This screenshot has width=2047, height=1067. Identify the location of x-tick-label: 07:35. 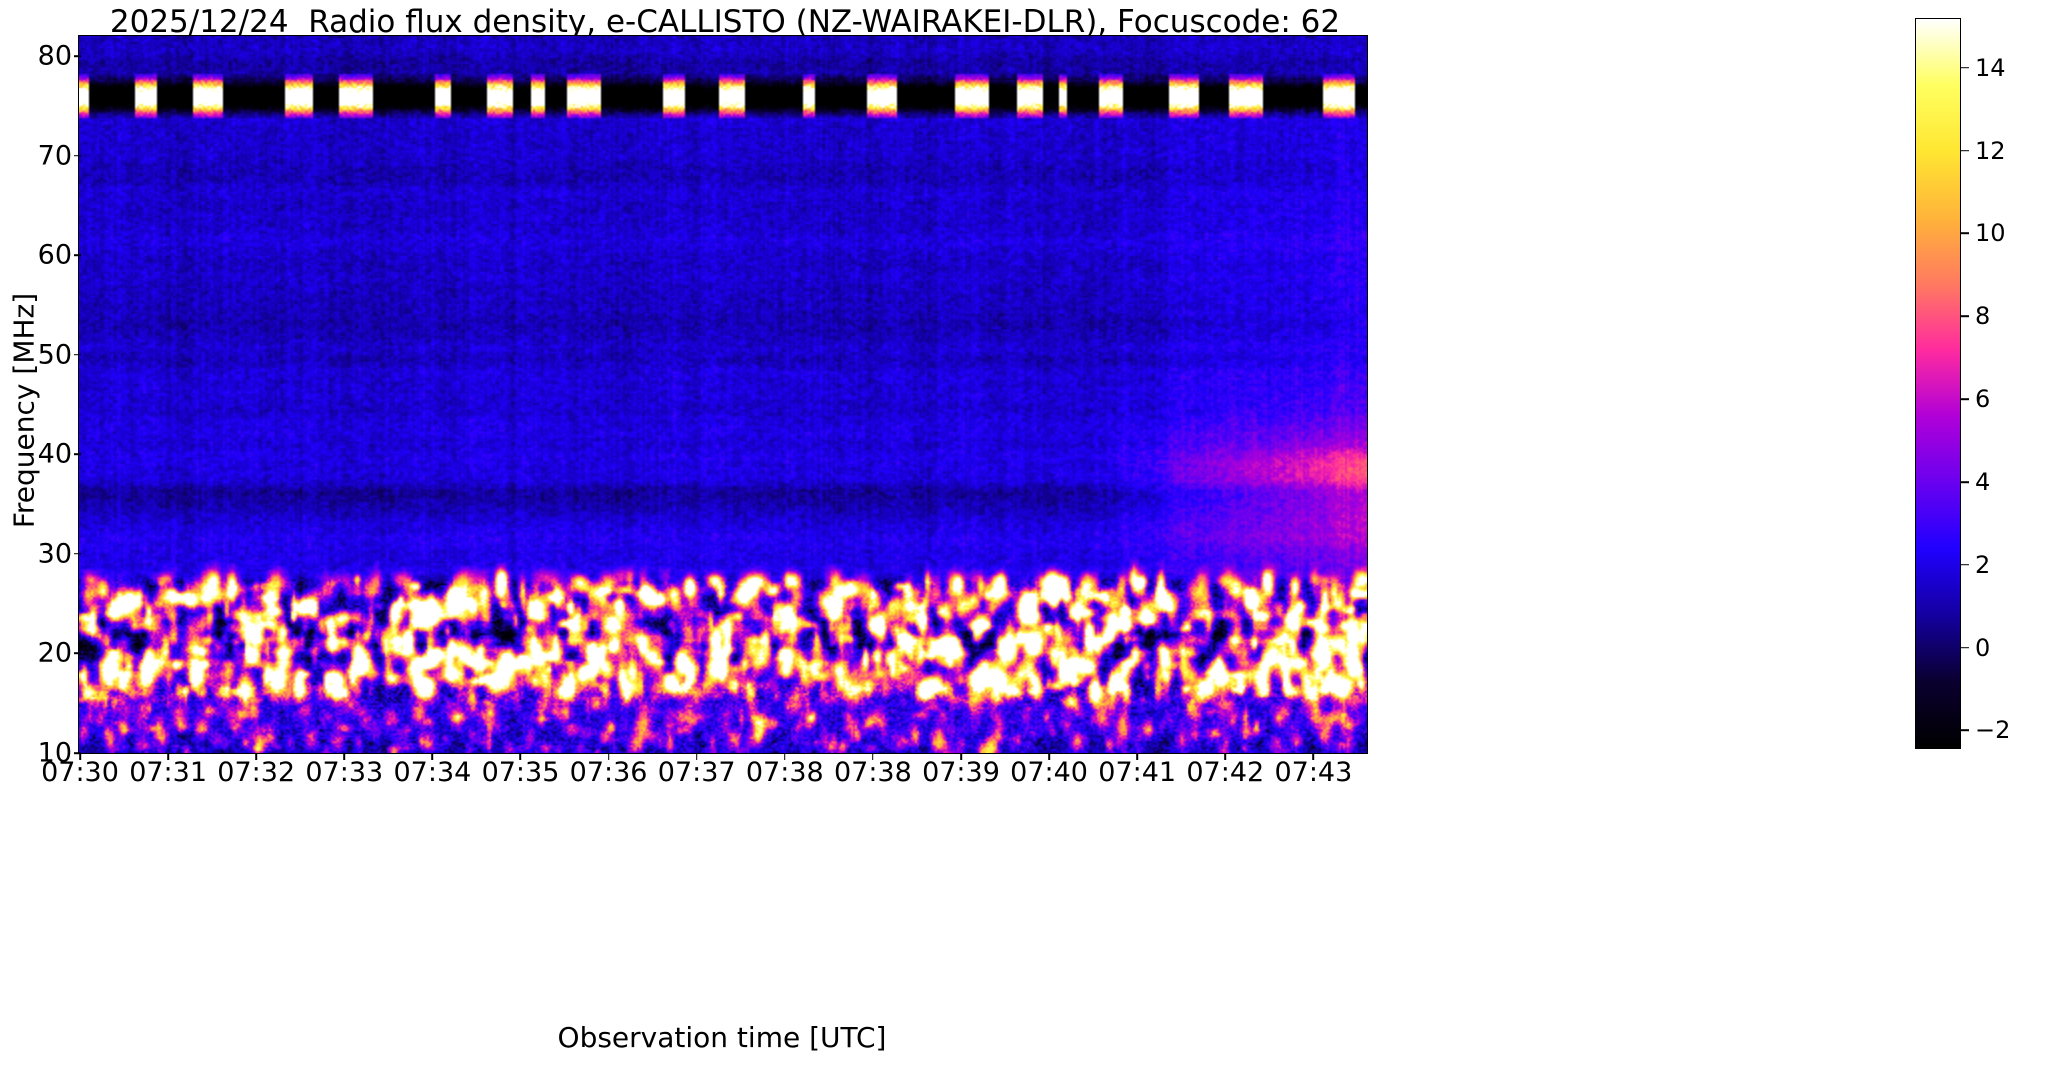
(520, 772).